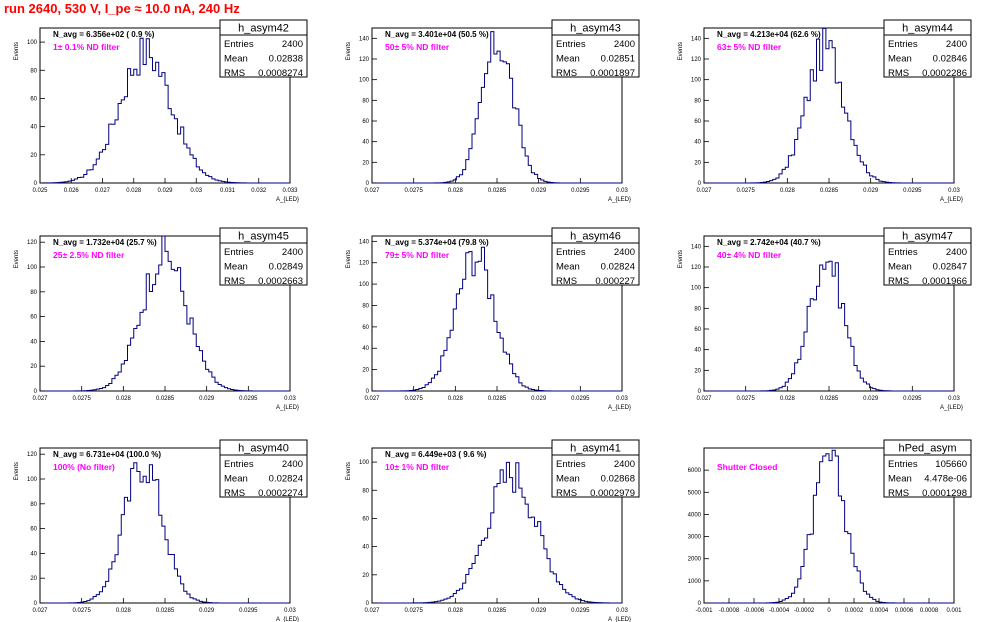  I want to click on stats-value: 4.478e-06, so click(945, 479).